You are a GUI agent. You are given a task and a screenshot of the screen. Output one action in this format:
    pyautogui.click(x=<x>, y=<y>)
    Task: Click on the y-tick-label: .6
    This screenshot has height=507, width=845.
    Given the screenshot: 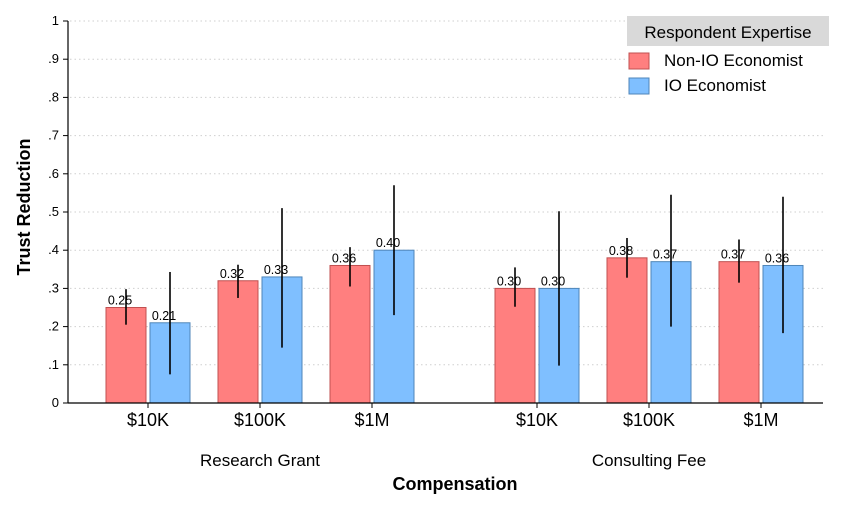 What is the action you would take?
    pyautogui.click(x=53, y=173)
    